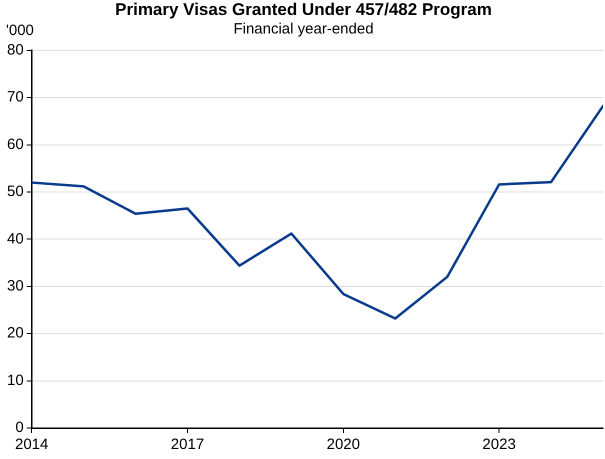 Image resolution: width=605 pixels, height=459 pixels. What do you see at coordinates (303, 29) in the screenshot?
I see `chart-subtitle: Financial year-ended` at bounding box center [303, 29].